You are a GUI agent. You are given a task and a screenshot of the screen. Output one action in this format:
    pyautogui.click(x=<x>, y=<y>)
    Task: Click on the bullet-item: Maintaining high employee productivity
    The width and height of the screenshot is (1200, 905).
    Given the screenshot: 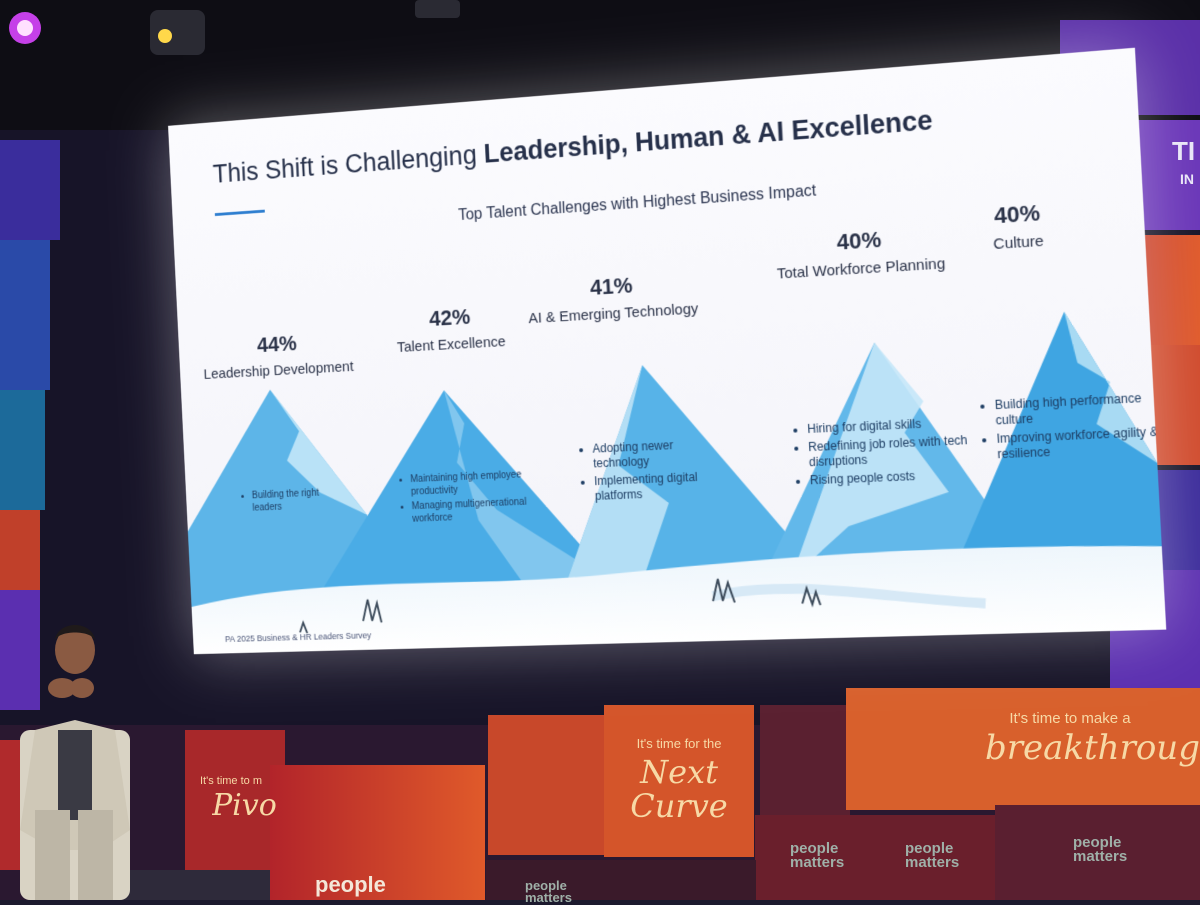 What is the action you would take?
    pyautogui.click(x=471, y=483)
    